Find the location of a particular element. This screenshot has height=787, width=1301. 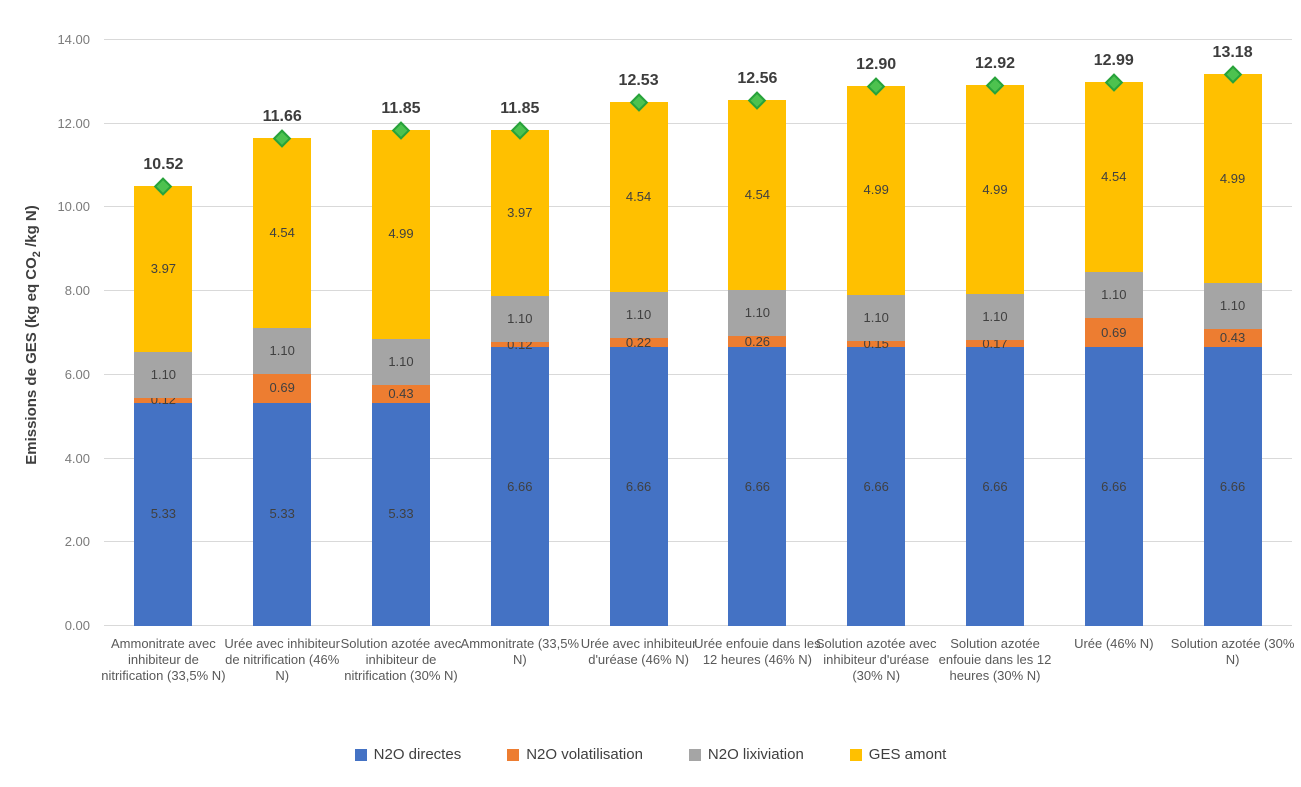

y-tick-label: 0.00 is located at coordinates (77, 625).